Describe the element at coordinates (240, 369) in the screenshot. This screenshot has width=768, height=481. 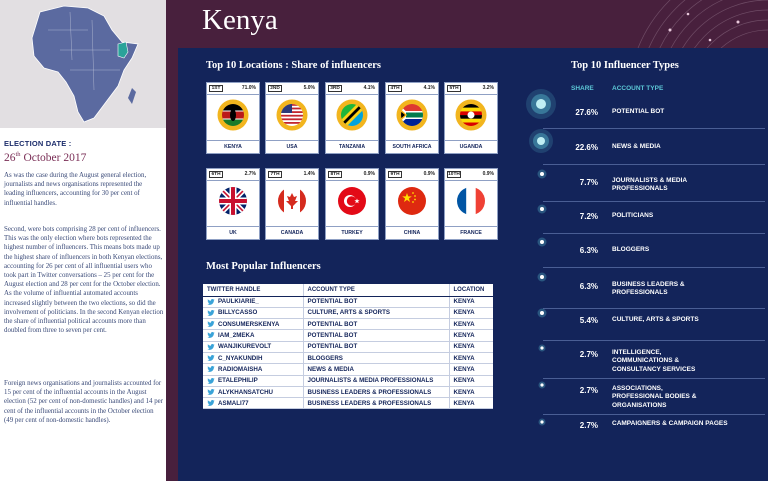
I see `twitter-handle: RADIOMAISHA` at that location.